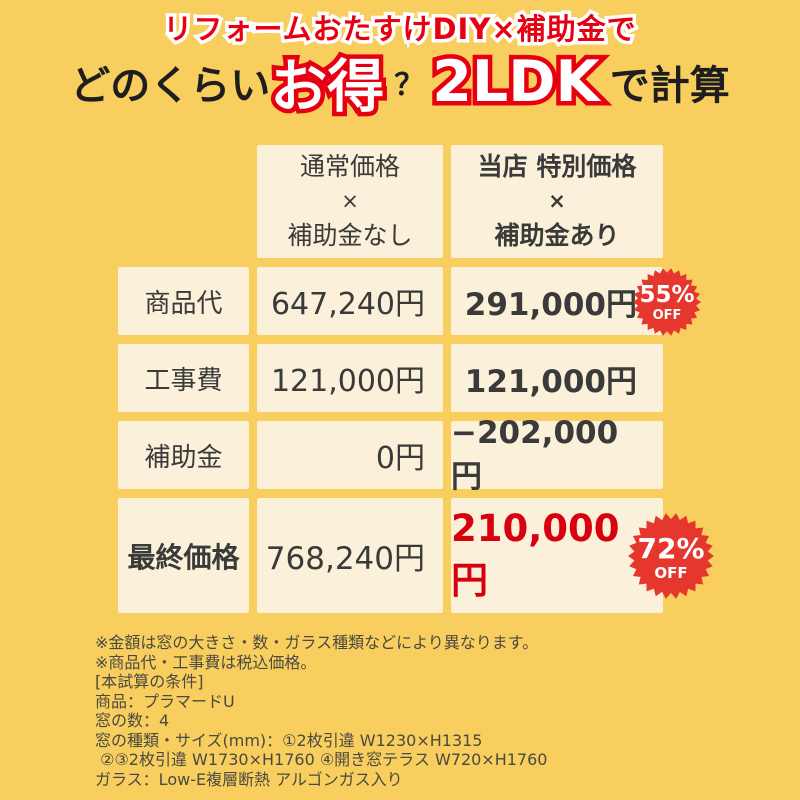  What do you see at coordinates (289, 740) in the screenshot?
I see `footer-line: 窓の種類・サイズ(mm)：①2枚引違 W1230×H1315` at bounding box center [289, 740].